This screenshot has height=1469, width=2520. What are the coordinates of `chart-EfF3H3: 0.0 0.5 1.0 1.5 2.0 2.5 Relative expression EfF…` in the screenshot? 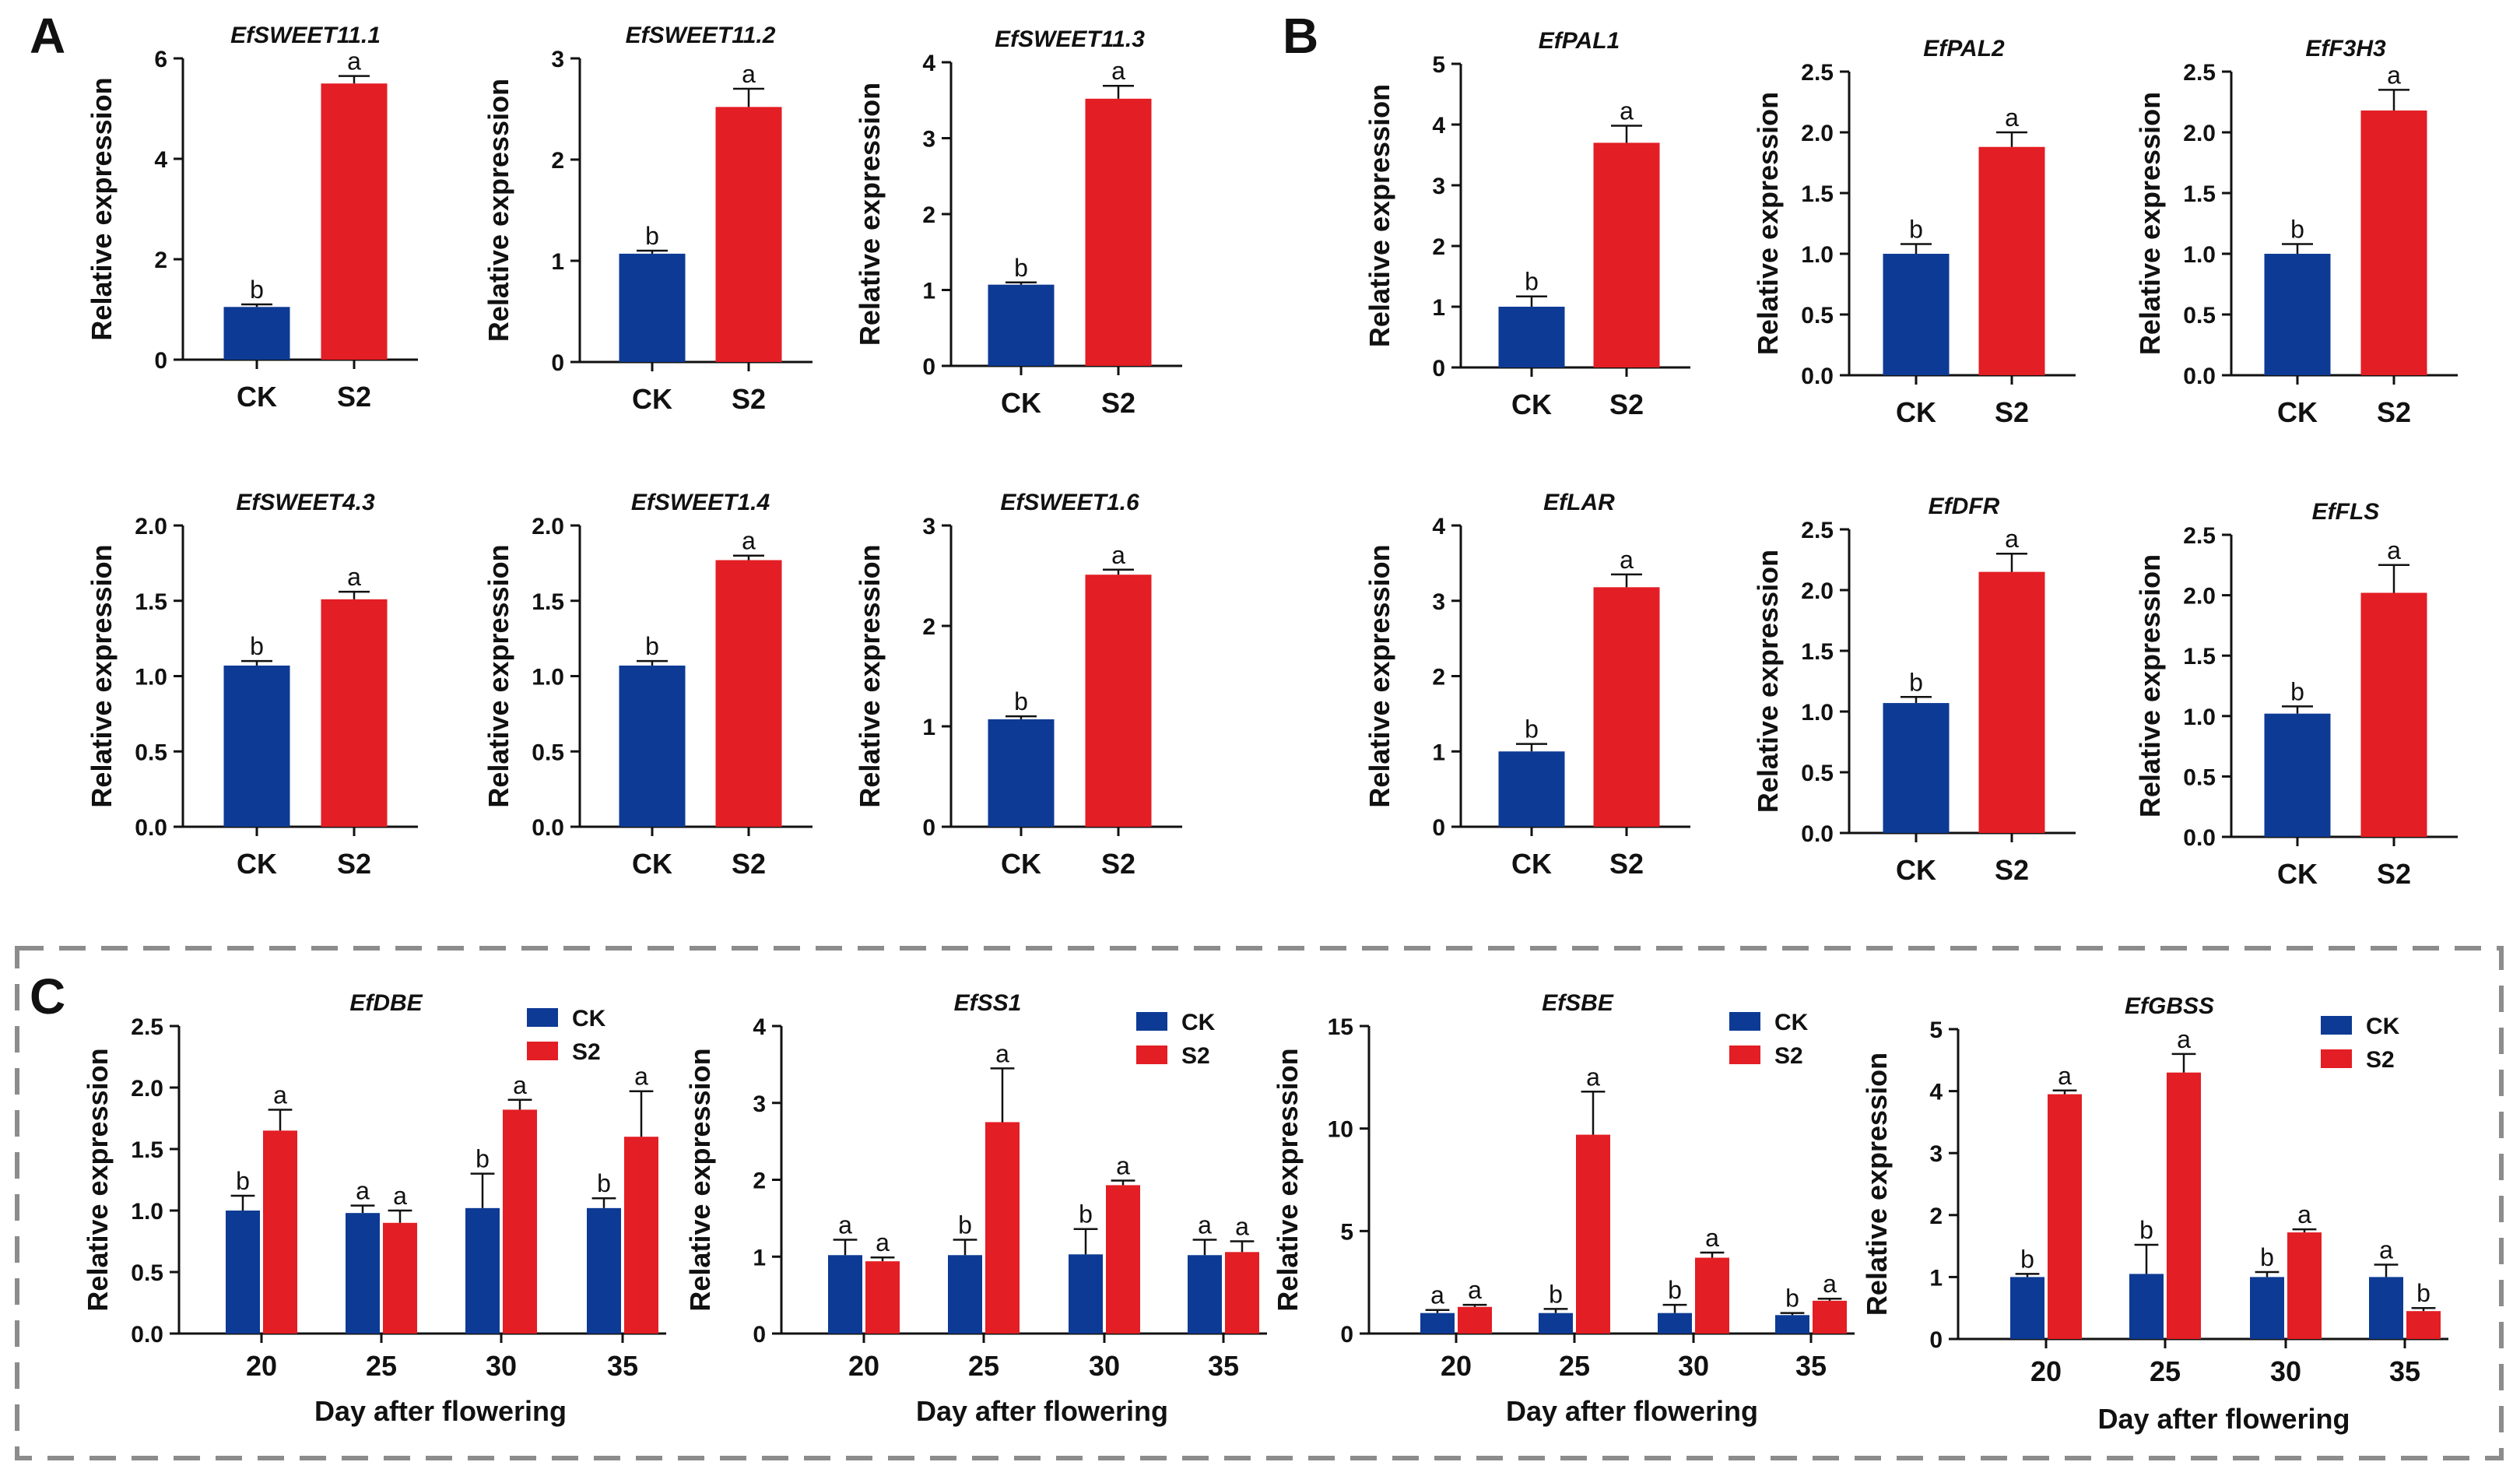 It's located at (2296, 232).